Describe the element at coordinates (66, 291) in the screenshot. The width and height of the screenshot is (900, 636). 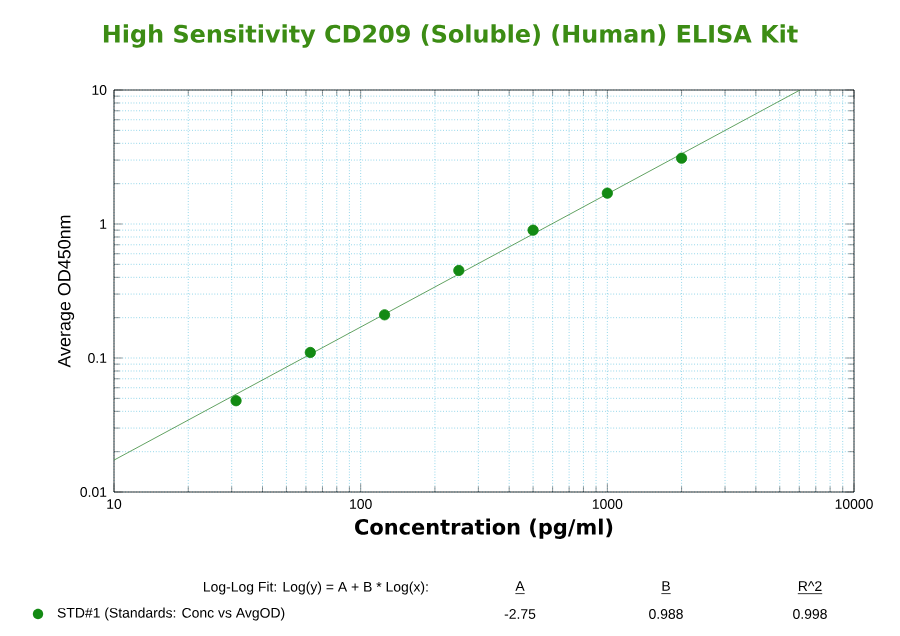
I see `y-axis-title: Average OD450nm` at that location.